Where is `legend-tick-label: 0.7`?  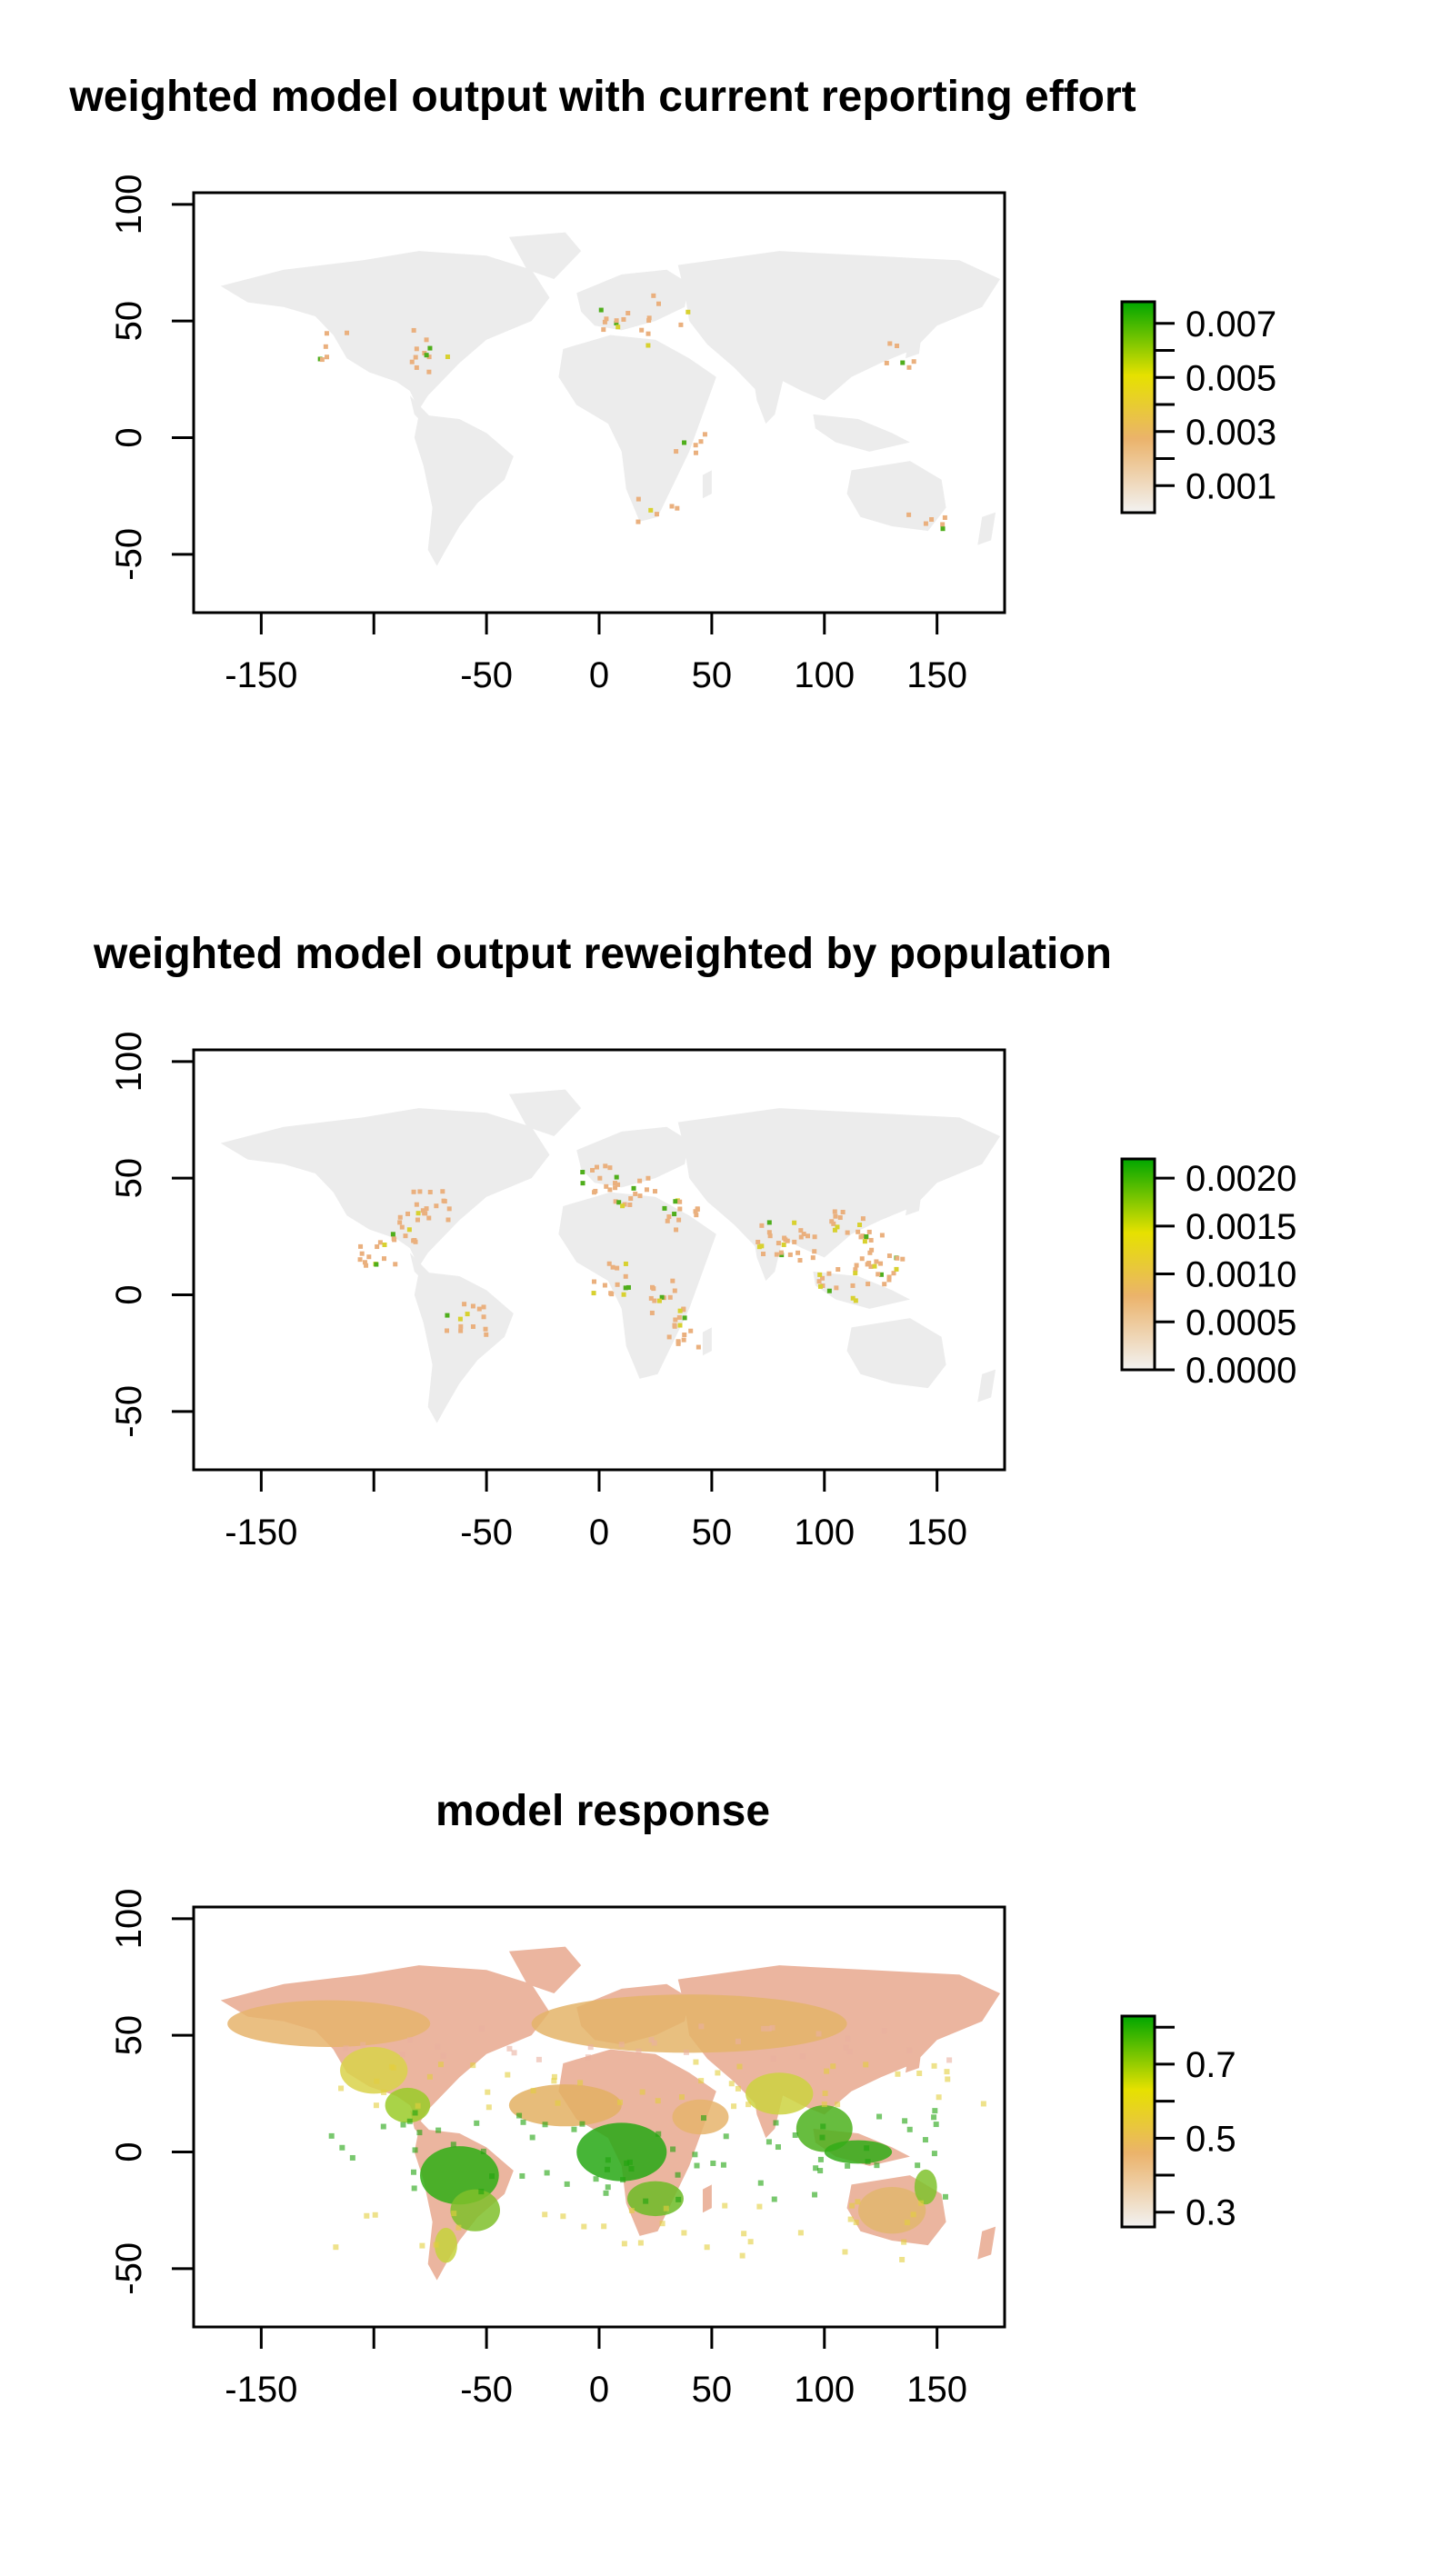
legend-tick-label: 0.7 is located at coordinates (1211, 2065).